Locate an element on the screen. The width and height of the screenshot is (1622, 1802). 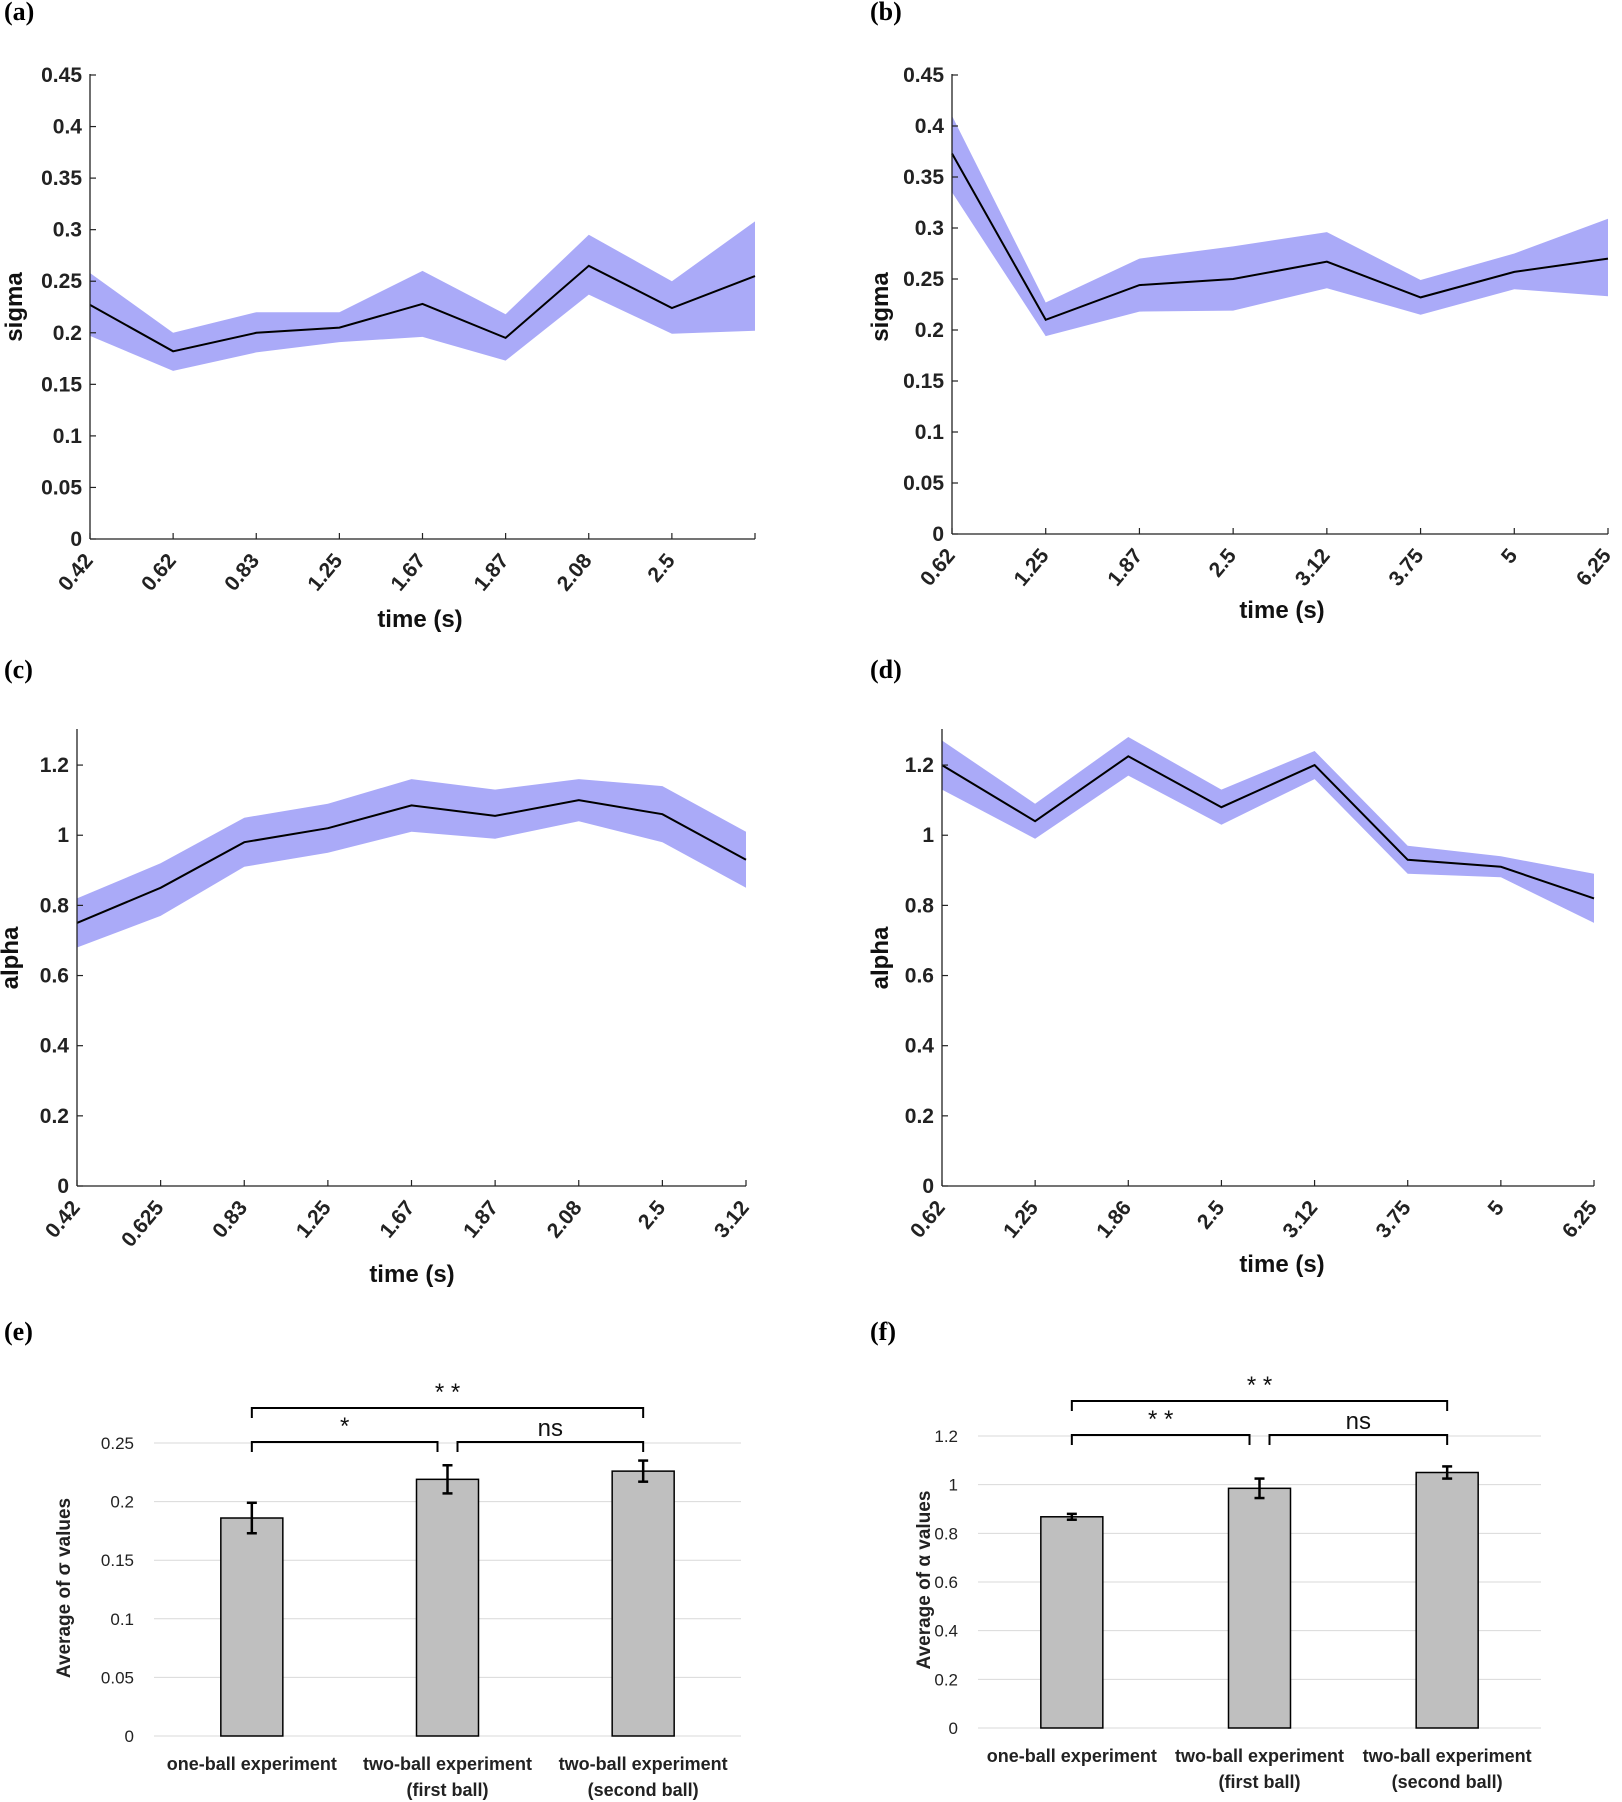
x-tick-label: 0.62 is located at coordinates (928, 1219).